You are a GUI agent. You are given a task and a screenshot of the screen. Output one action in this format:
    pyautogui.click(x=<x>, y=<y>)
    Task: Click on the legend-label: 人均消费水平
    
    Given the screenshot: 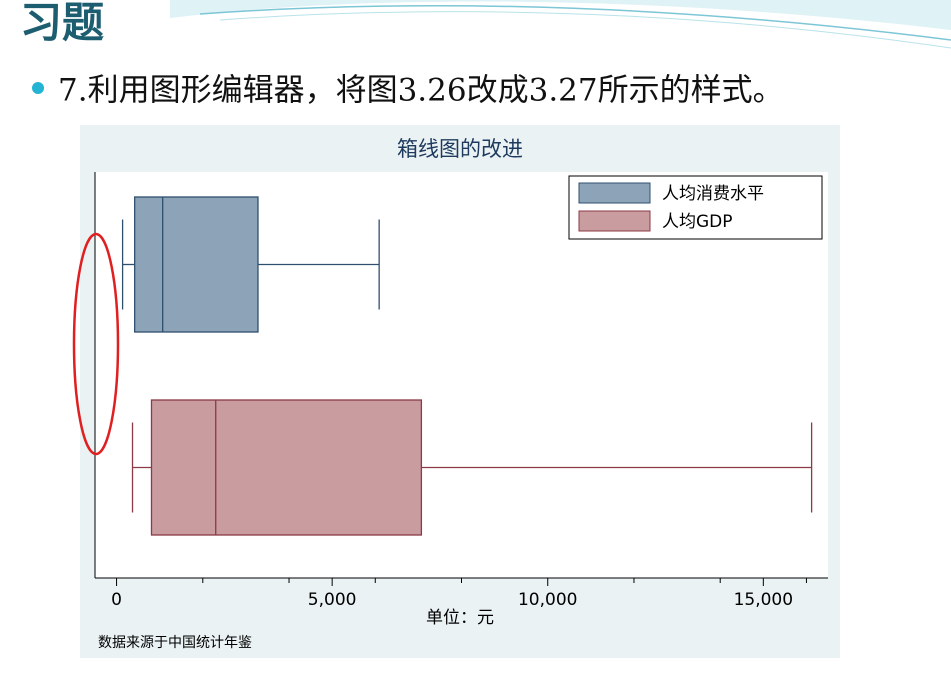 What is the action you would take?
    pyautogui.click(x=713, y=194)
    